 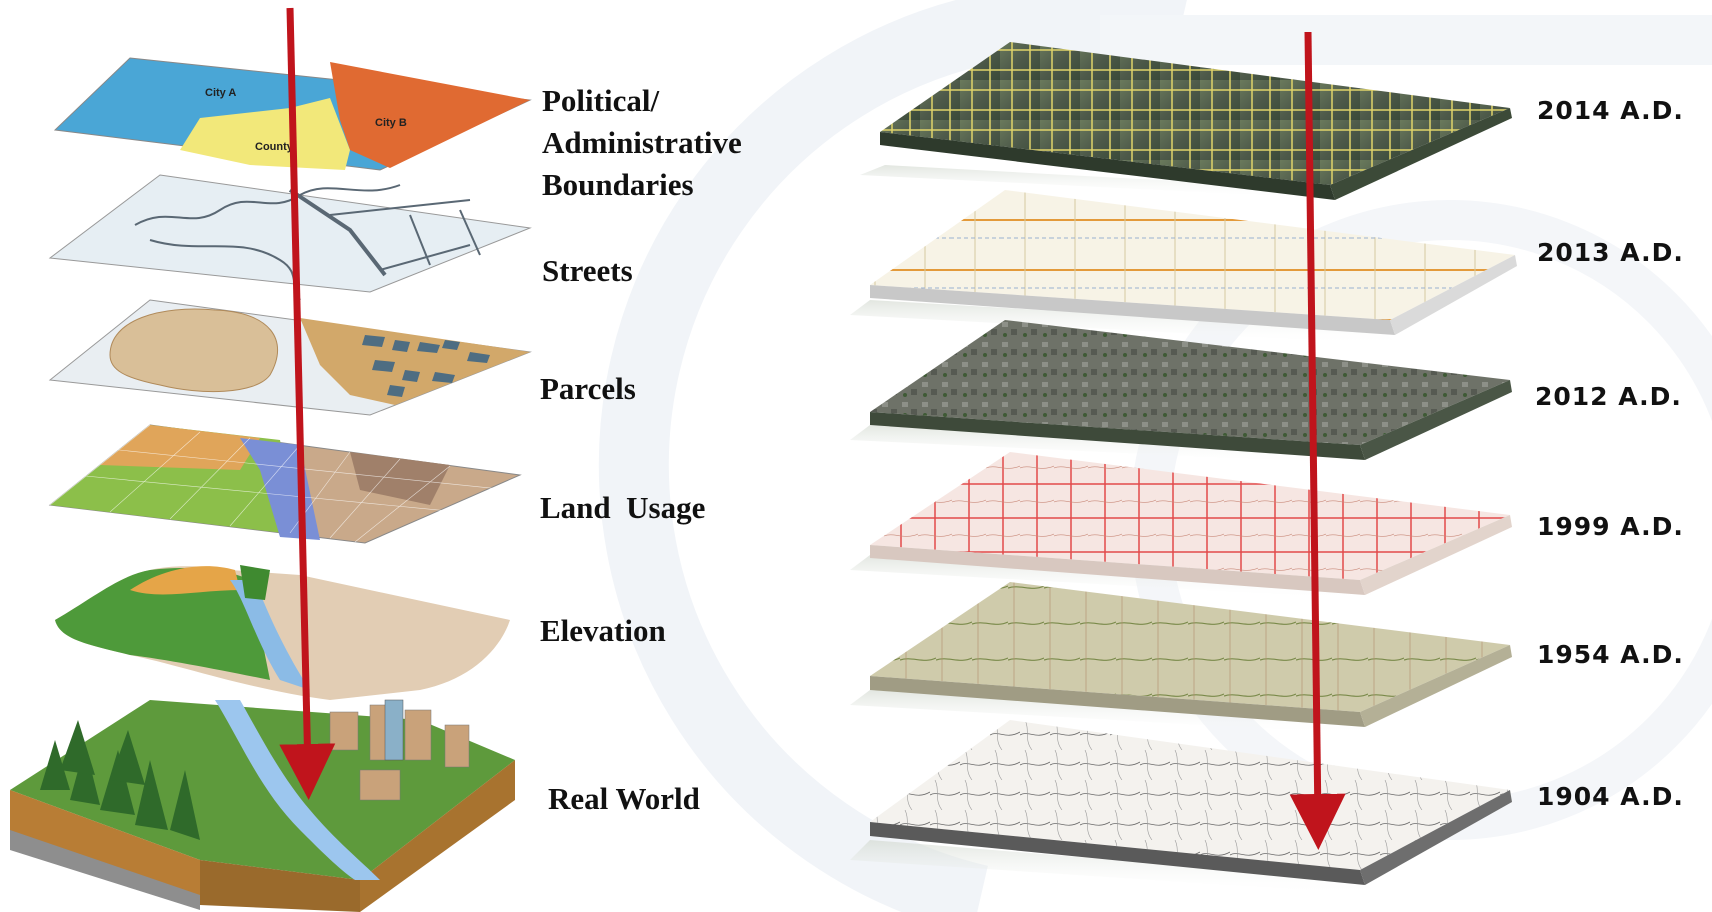 What do you see at coordinates (274, 147) in the screenshot?
I see `county-label: County` at bounding box center [274, 147].